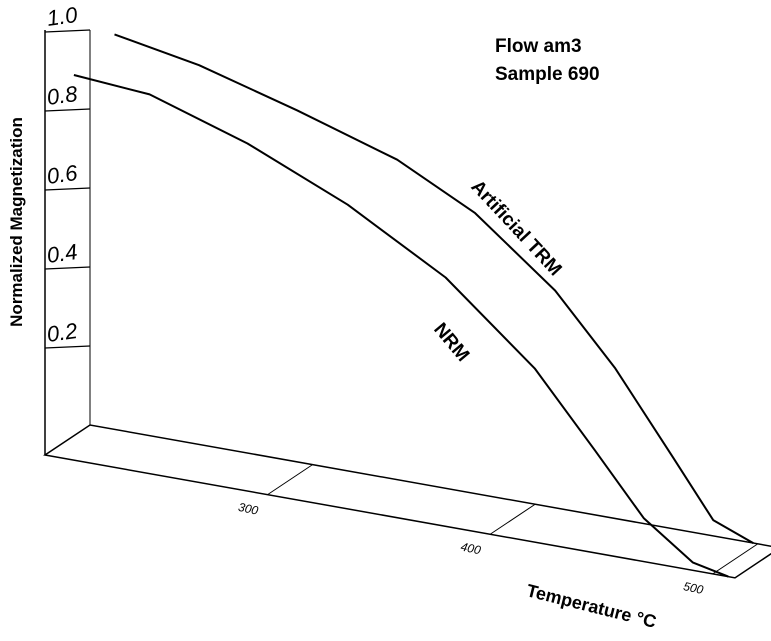  Describe the element at coordinates (62, 332) in the screenshot. I see `y-tick-label: 0.2` at that location.